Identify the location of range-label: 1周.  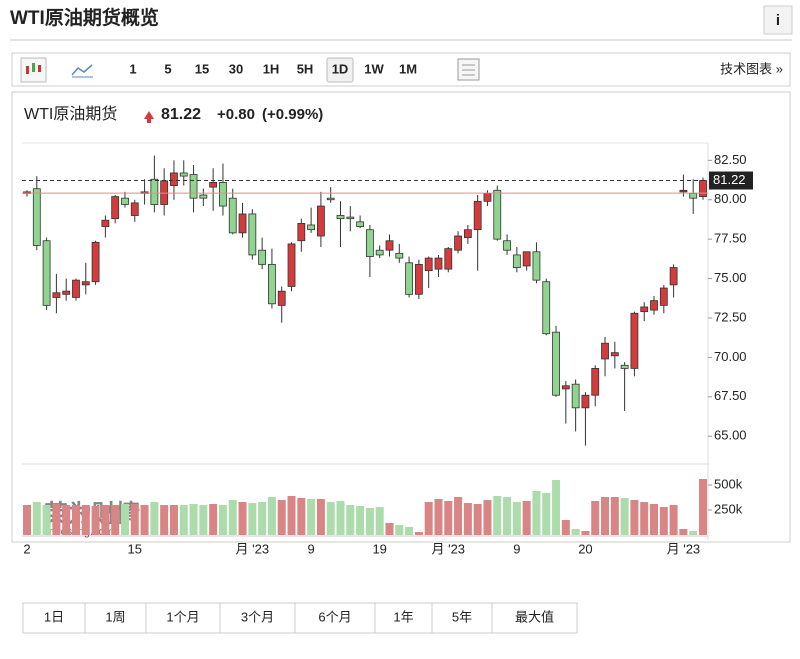
(115, 616).